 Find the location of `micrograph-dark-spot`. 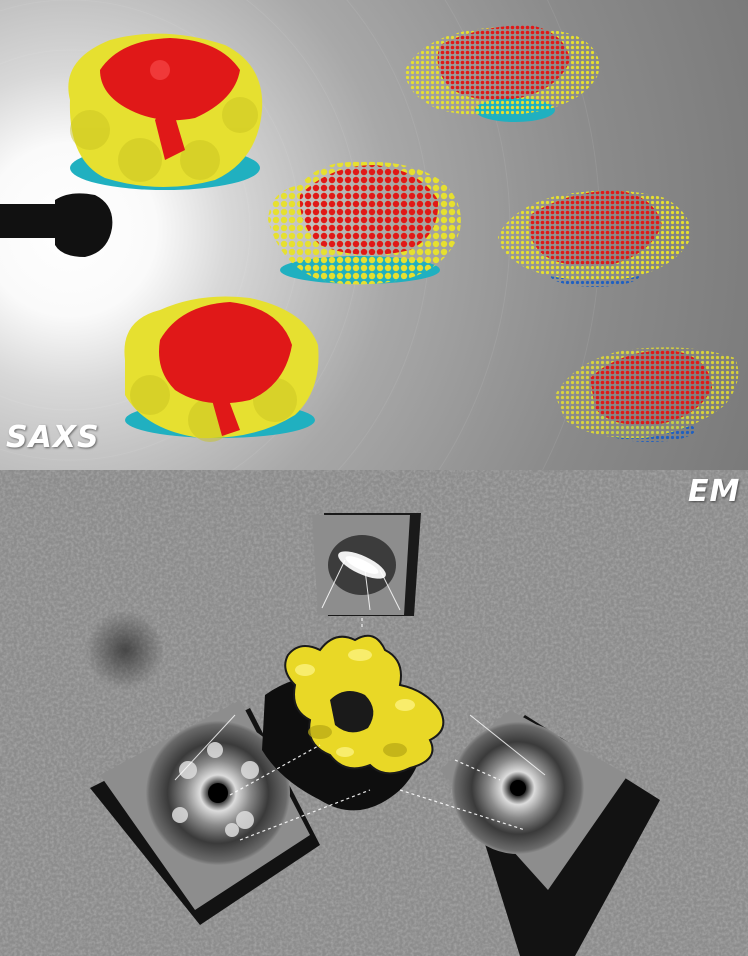

micrograph-dark-spot is located at coordinates (125, 650).